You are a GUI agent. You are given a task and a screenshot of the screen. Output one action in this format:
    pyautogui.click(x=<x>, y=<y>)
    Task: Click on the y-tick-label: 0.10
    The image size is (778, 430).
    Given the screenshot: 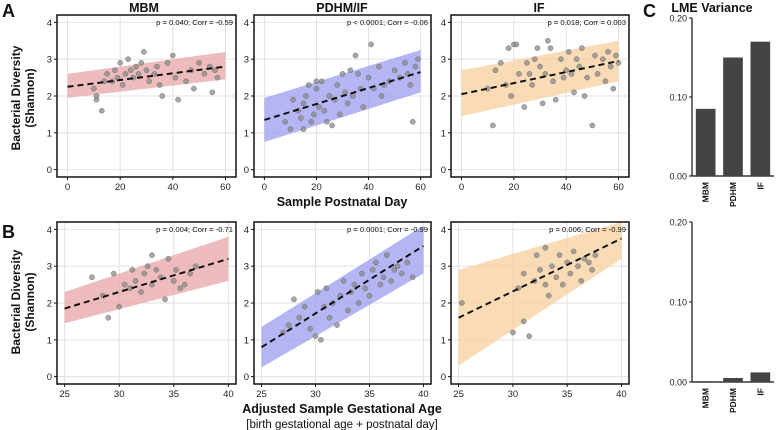 What is the action you would take?
    pyautogui.click(x=678, y=98)
    